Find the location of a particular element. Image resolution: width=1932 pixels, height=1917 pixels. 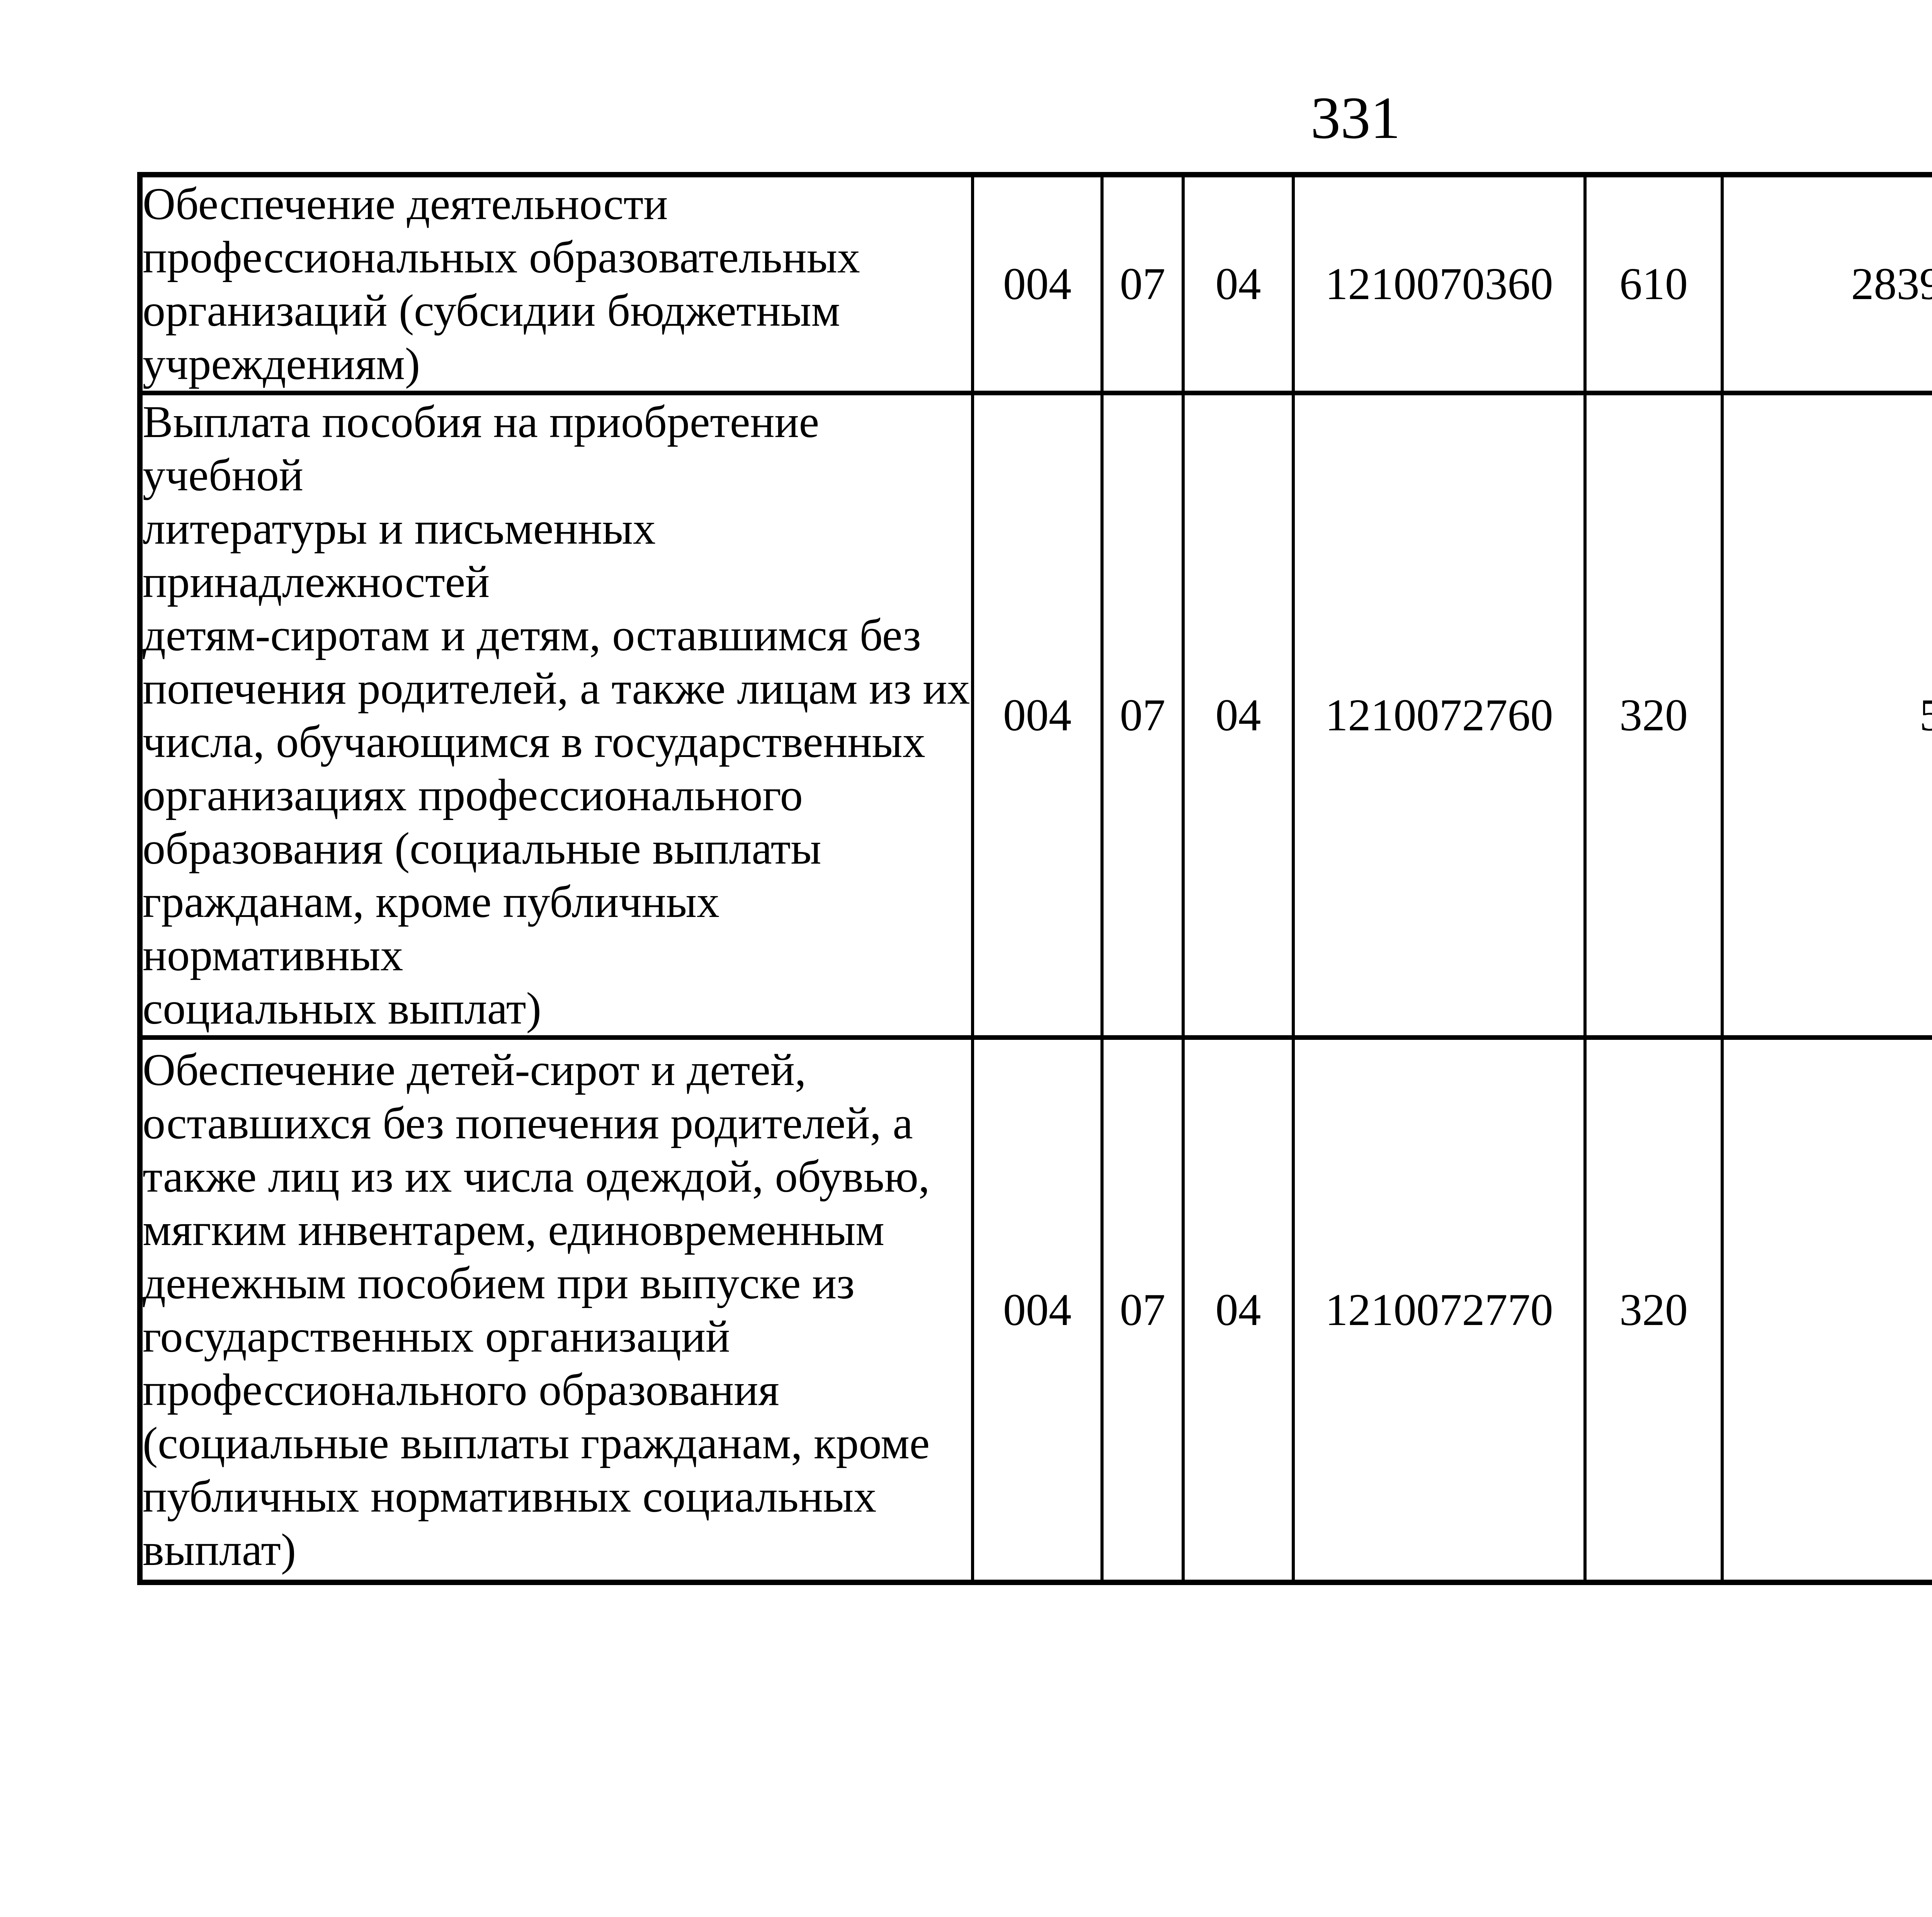

amount-cell-1: 561,6 is located at coordinates (1827, 715).